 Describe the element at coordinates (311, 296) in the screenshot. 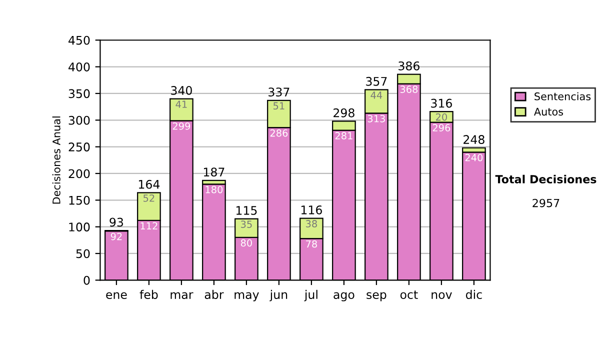

I see `x-tick-label: jul` at that location.